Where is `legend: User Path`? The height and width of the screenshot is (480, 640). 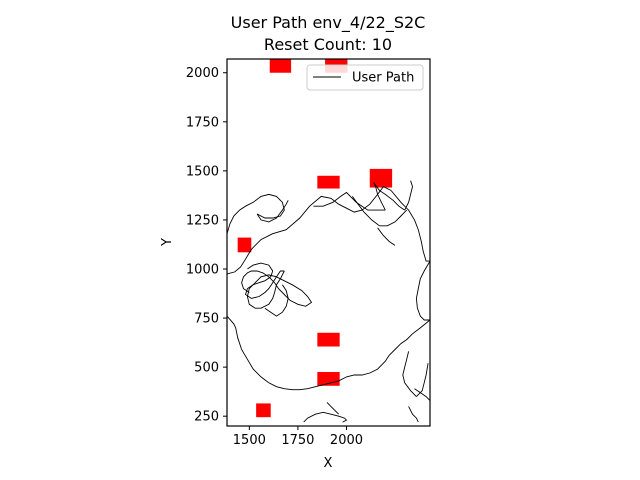
legend: User Path is located at coordinates (365, 77).